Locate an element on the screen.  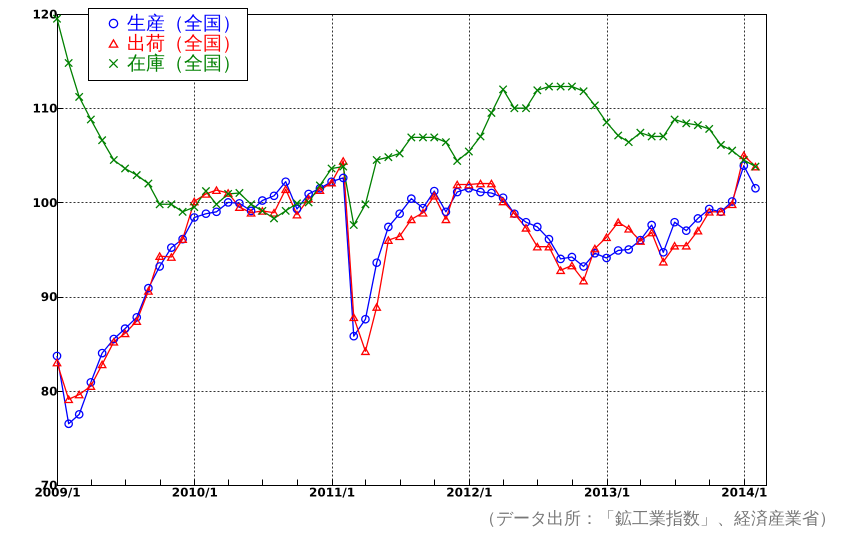
y-tick-label: 100 is located at coordinates (45, 203).